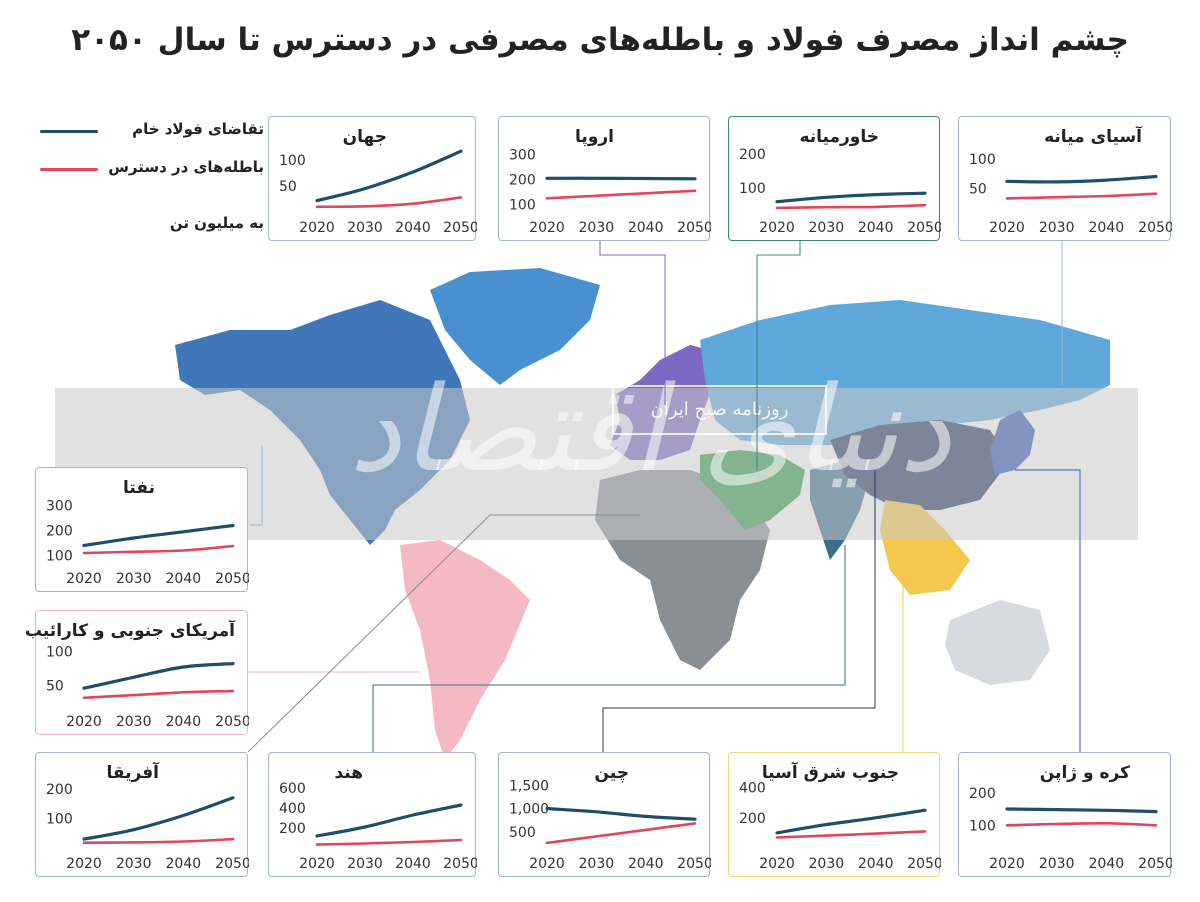 This screenshot has height=902, width=1200. I want to click on watermark-text: روزنامه صبح ایران, so click(719, 410).